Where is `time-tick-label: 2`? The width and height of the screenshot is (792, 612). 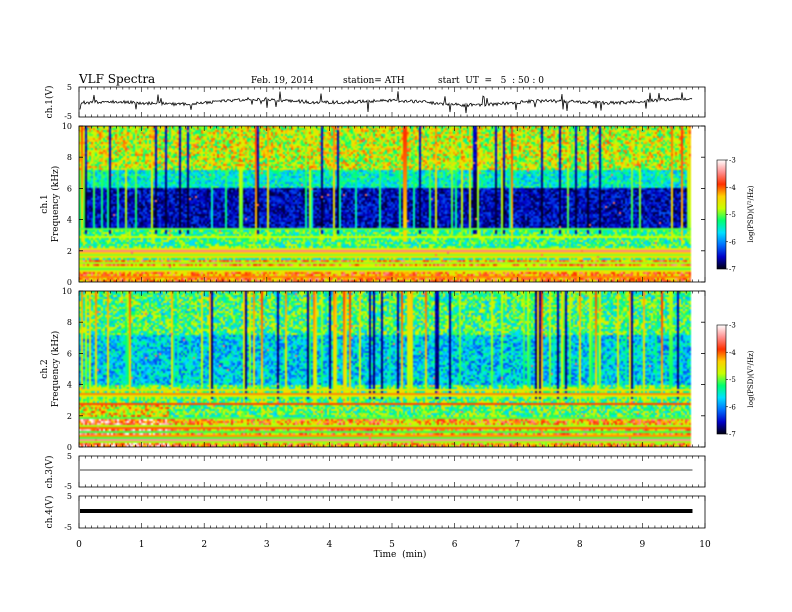
time-tick-label: 2 is located at coordinates (204, 545).